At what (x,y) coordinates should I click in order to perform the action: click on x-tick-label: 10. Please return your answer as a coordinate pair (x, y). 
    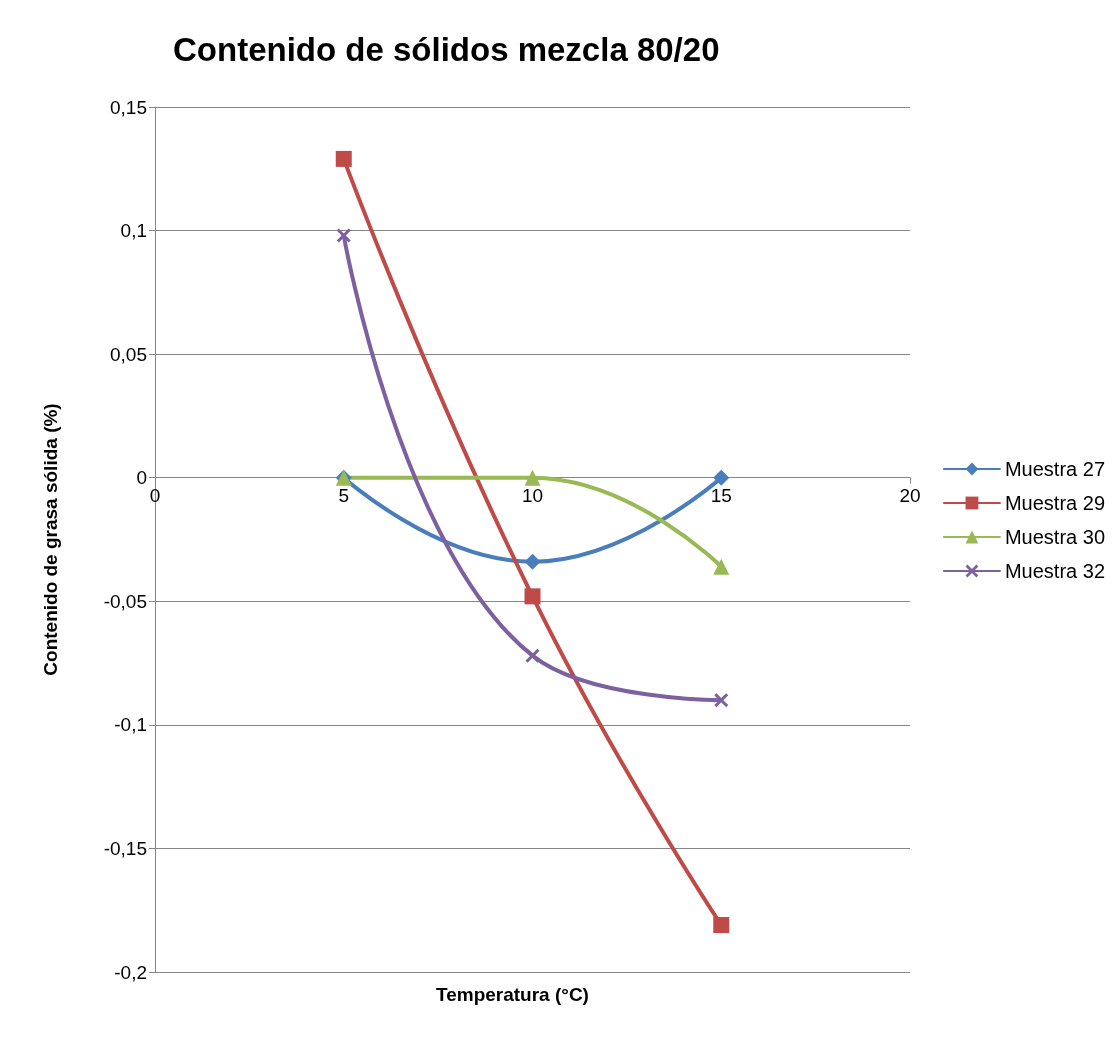
    Looking at the image, I should click on (532, 495).